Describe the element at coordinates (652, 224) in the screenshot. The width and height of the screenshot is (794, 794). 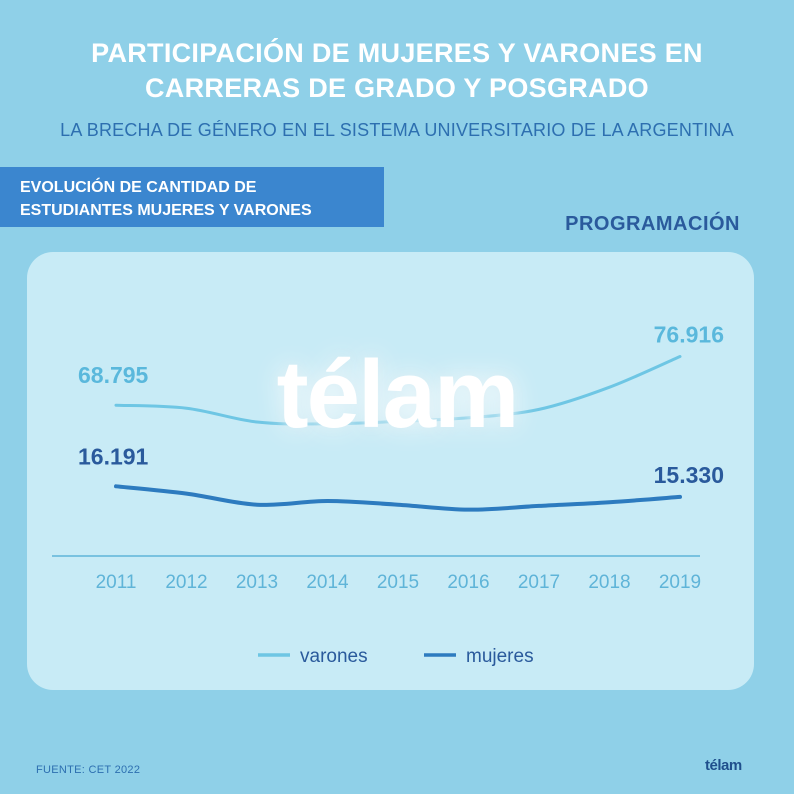
I see `career-label: PROGRAMACIÓN` at that location.